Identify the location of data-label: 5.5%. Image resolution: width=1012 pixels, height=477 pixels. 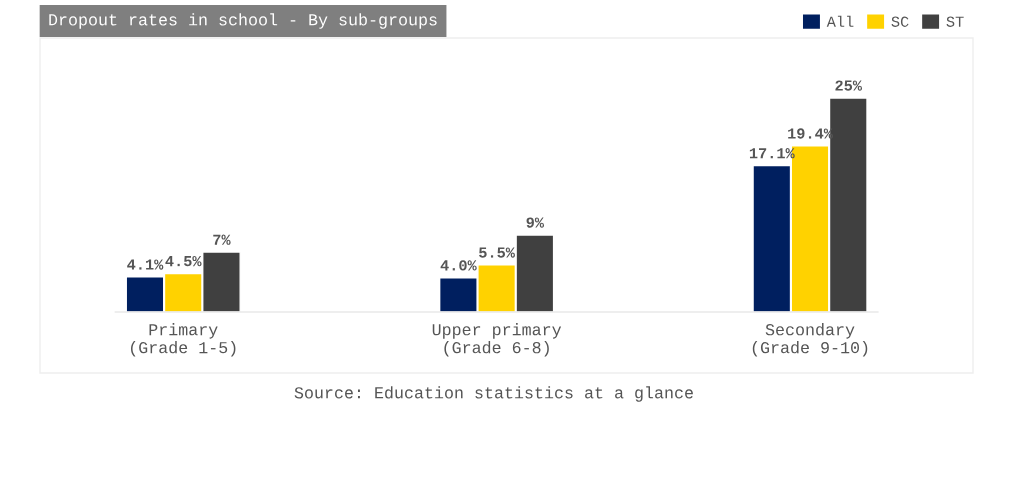
(497, 252).